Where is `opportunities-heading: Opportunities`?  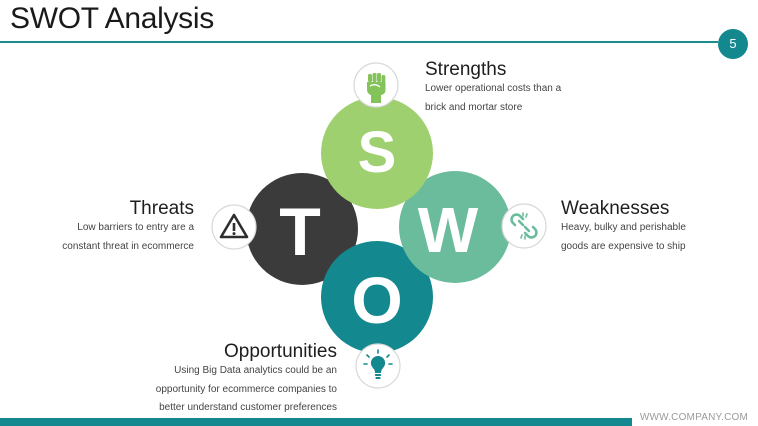
opportunities-heading: Opportunities is located at coordinates (280, 351).